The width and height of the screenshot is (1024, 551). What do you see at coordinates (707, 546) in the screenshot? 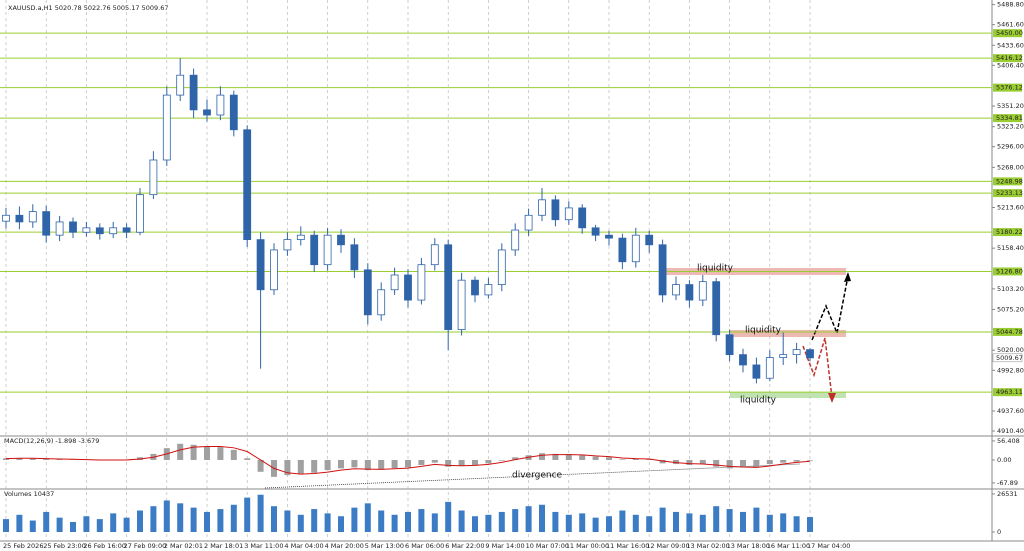
I see `x-tick-label: 13 Mar 02:00` at bounding box center [707, 546].